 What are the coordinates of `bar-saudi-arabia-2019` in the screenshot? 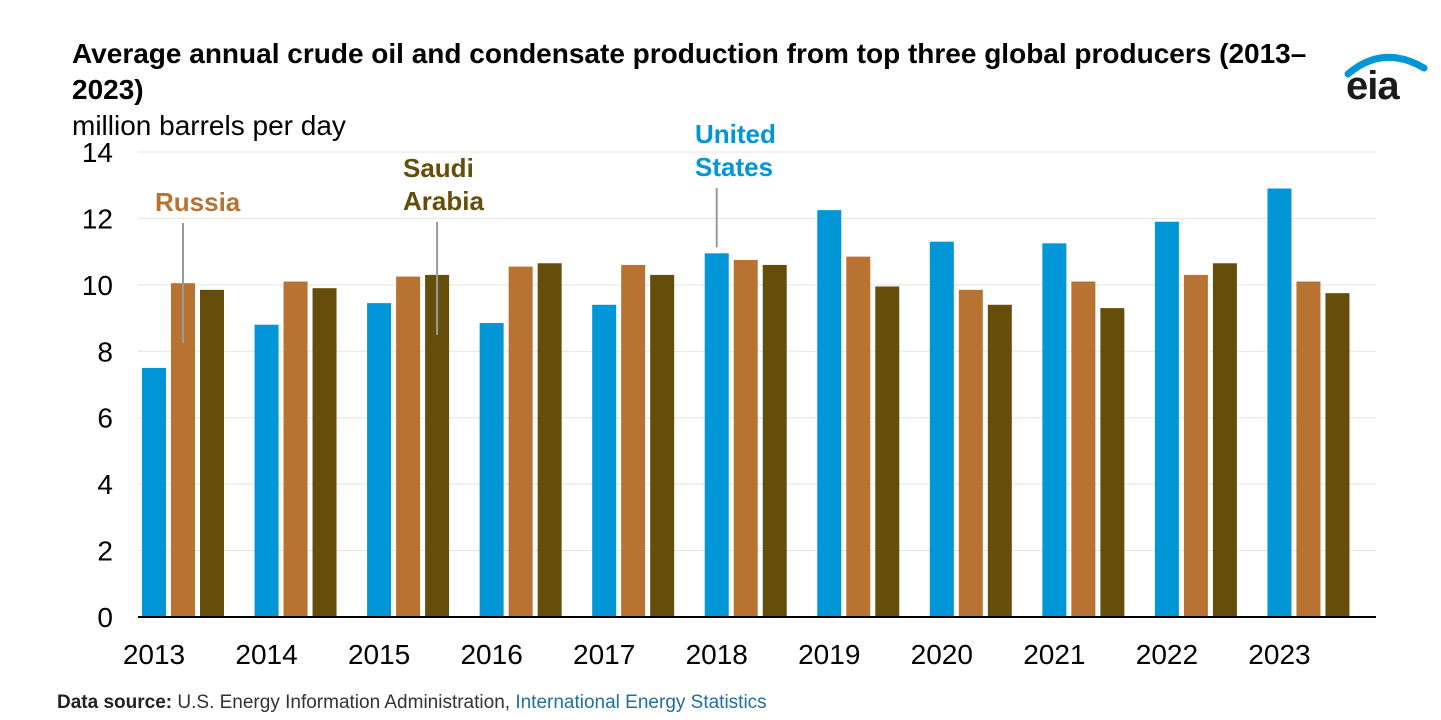 It's located at (887, 451).